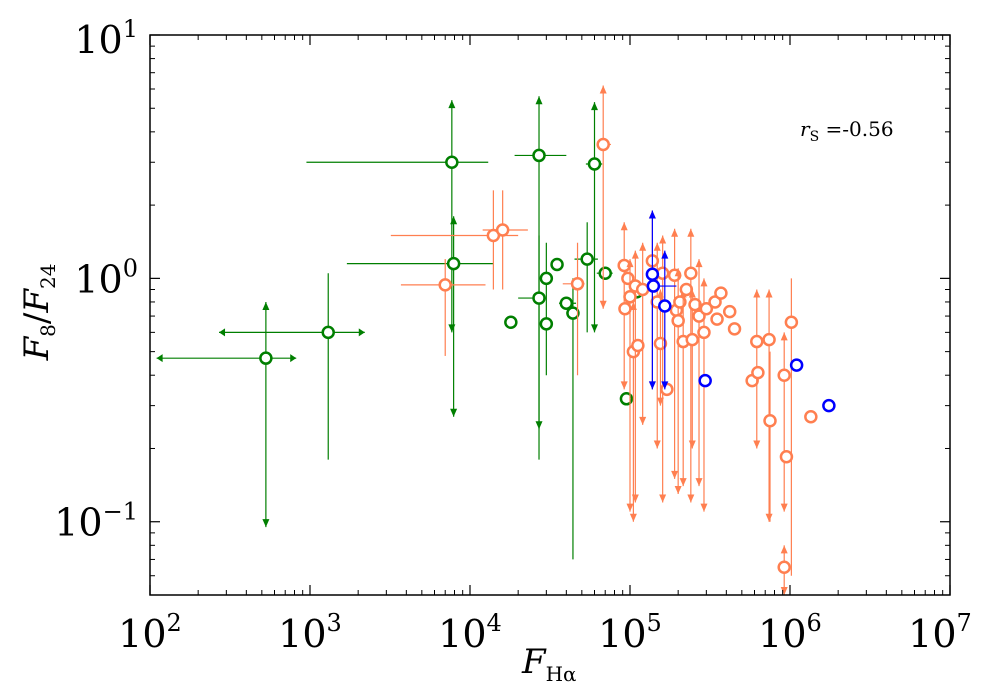  Describe the element at coordinates (106, 277) in the screenshot. I see `y-tick-label: 10⁰` at that location.